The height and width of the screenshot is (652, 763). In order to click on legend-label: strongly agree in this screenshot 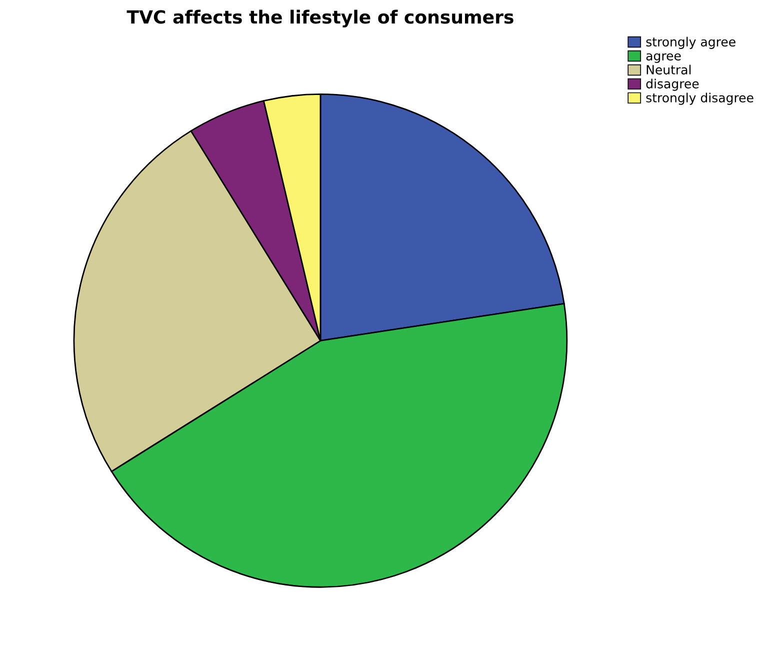, I will do `click(691, 42)`.